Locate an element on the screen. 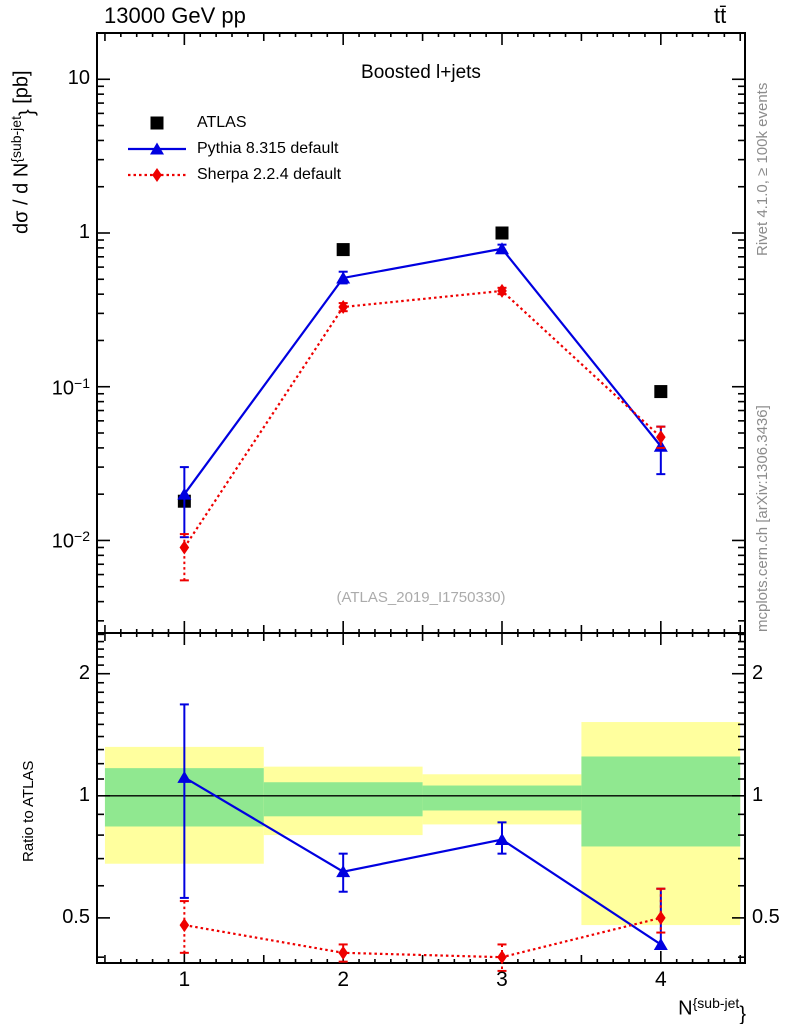 This screenshot has width=786, height=1024. mcplots-note: mcplots.cern.ch [arXiv:1306.3436] is located at coordinates (762, 518).